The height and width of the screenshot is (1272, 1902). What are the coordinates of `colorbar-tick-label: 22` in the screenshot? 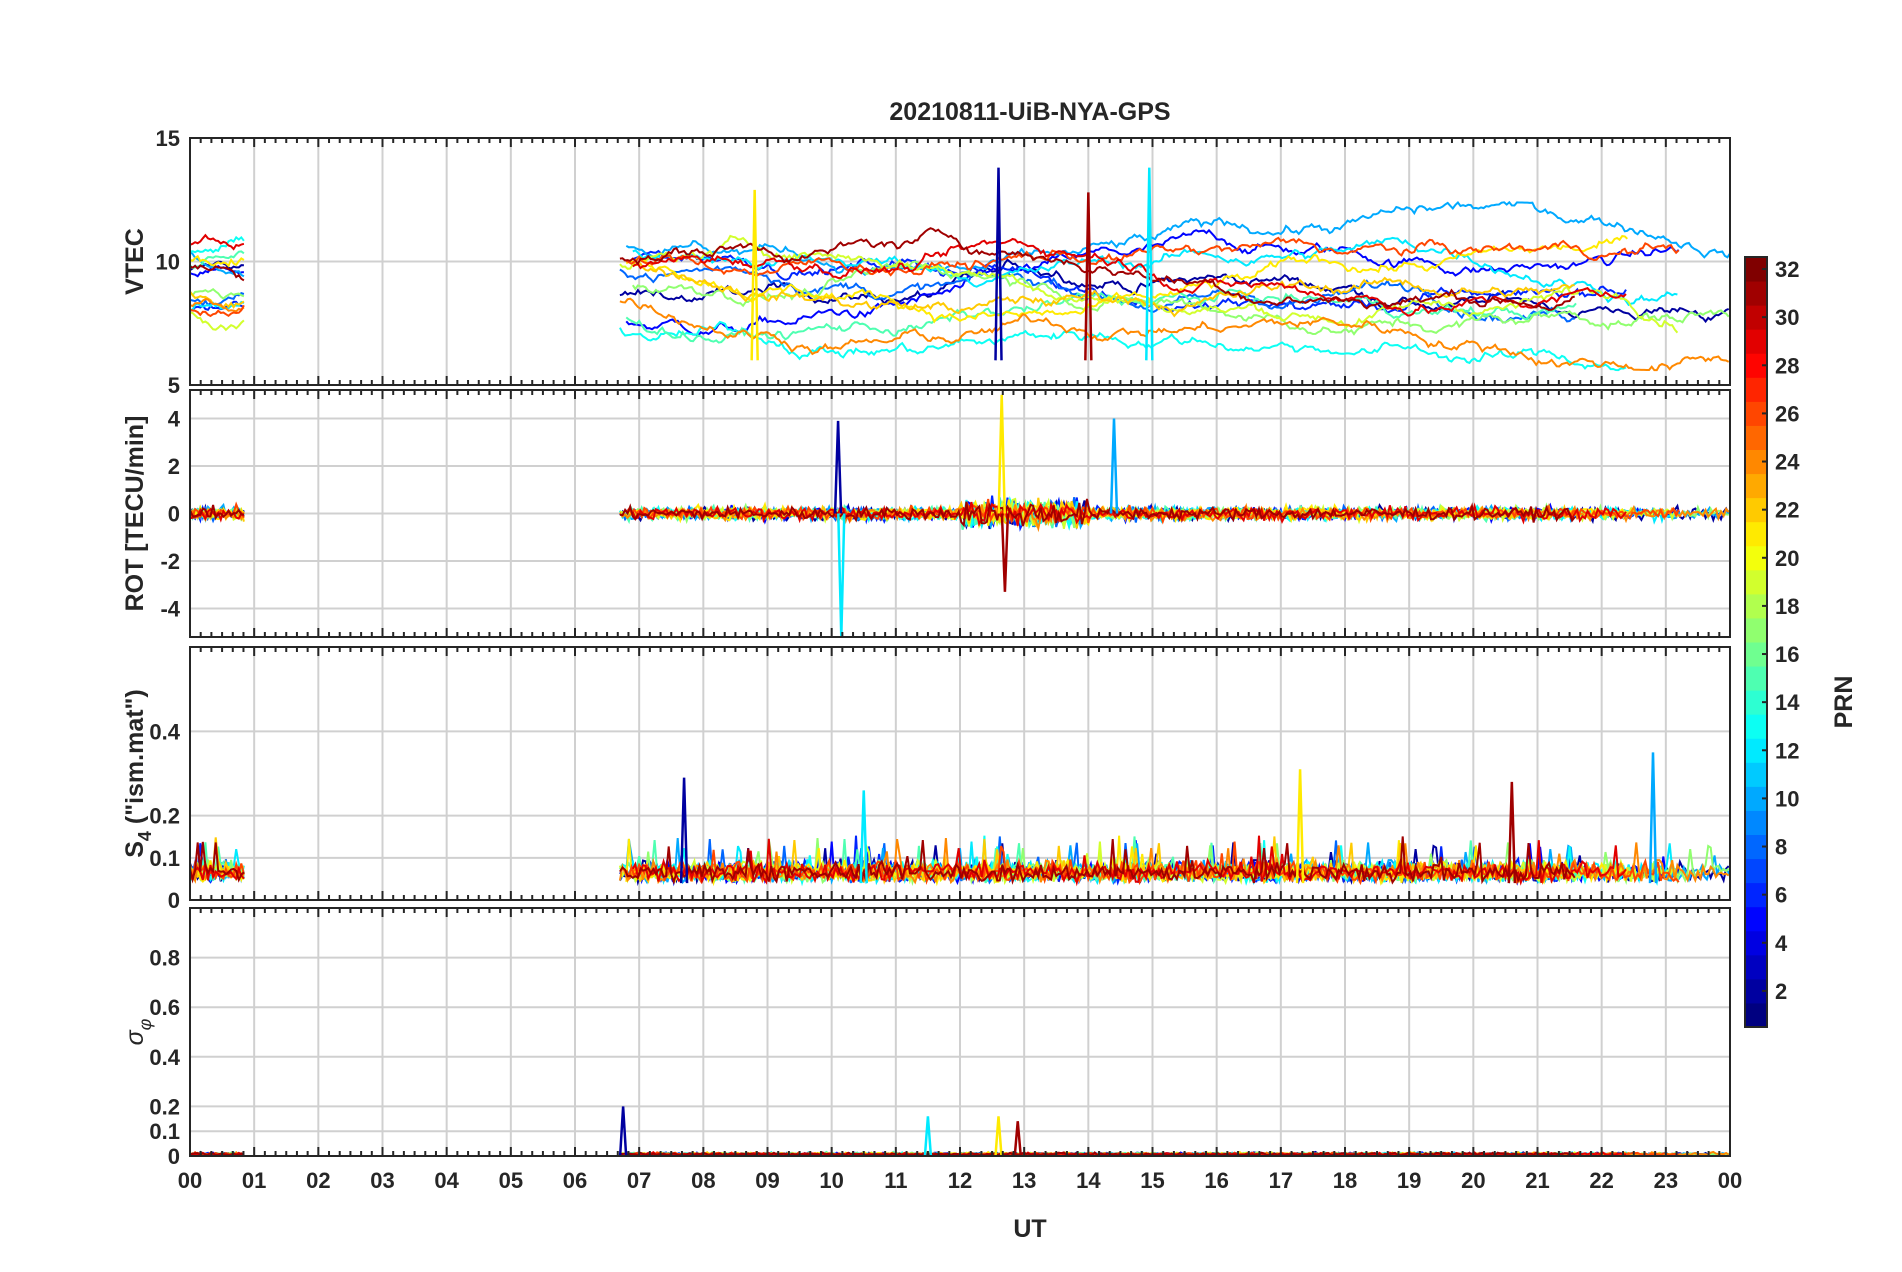 It's located at (1787, 510).